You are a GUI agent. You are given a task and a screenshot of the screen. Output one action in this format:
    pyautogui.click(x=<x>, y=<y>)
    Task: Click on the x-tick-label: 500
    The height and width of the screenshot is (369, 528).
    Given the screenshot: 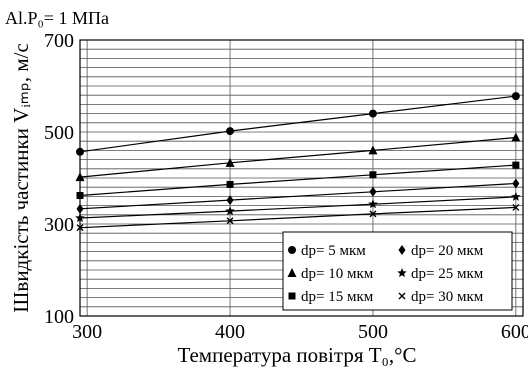 What is the action you would take?
    pyautogui.click(x=373, y=332)
    